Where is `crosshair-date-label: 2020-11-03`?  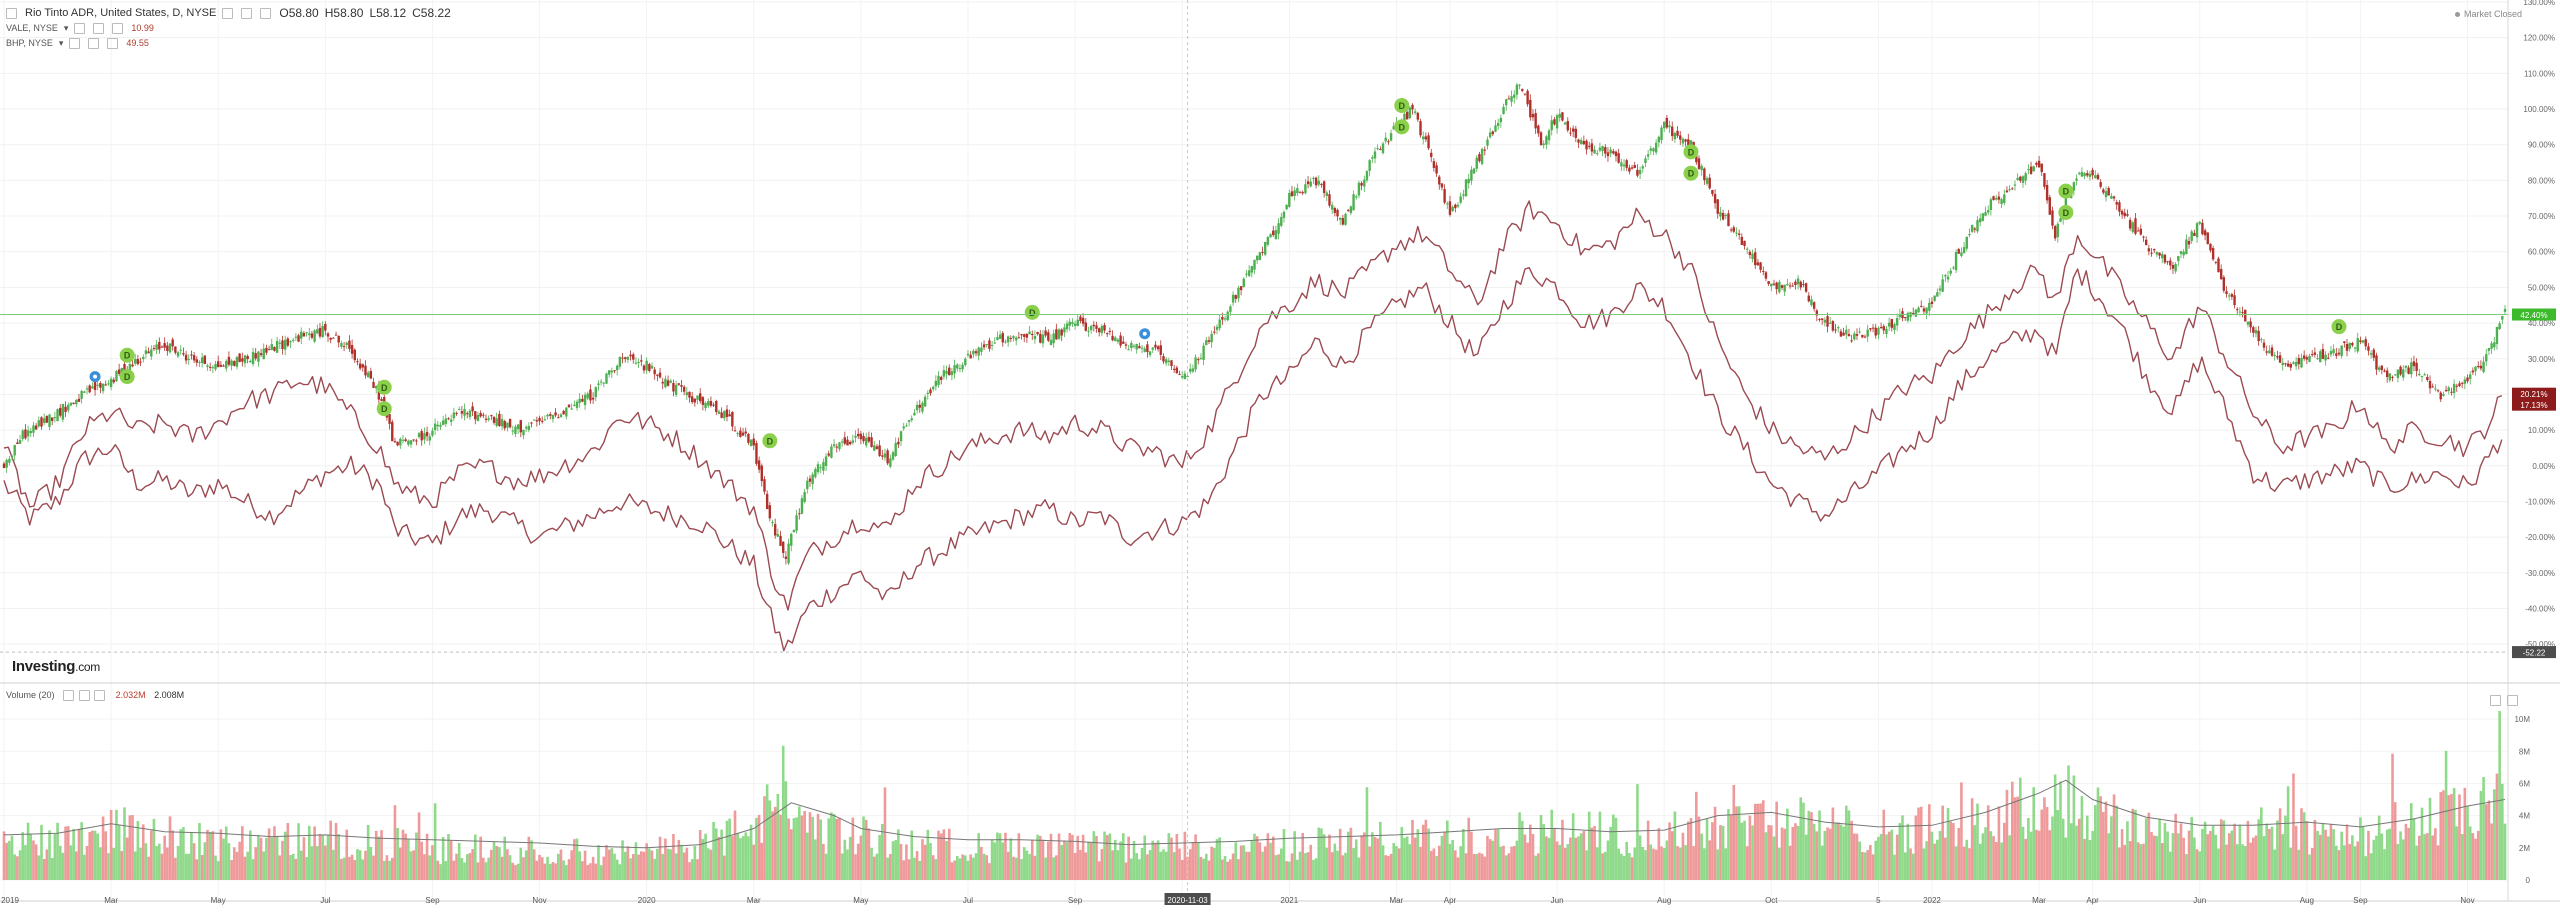
crosshair-date-label: 2020-11-03 is located at coordinates (1187, 900).